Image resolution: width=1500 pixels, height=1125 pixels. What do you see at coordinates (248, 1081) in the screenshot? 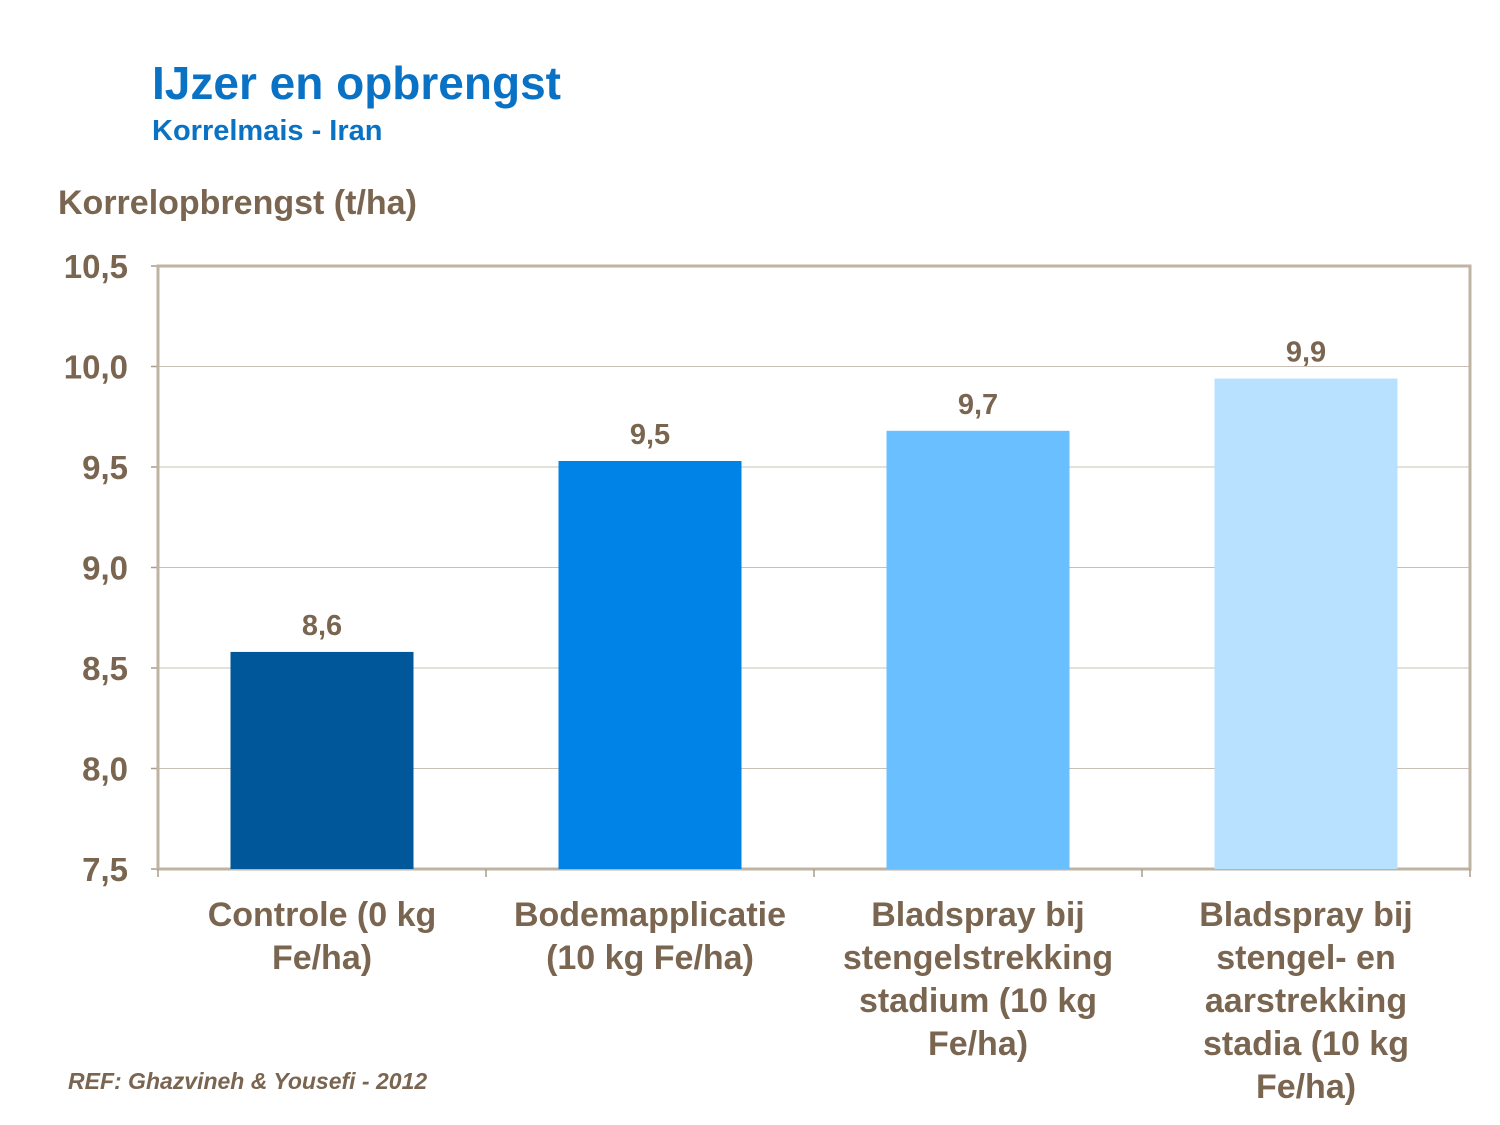
I see `reference-note: REF: Ghazvineh & Yousefi - 2012` at bounding box center [248, 1081].